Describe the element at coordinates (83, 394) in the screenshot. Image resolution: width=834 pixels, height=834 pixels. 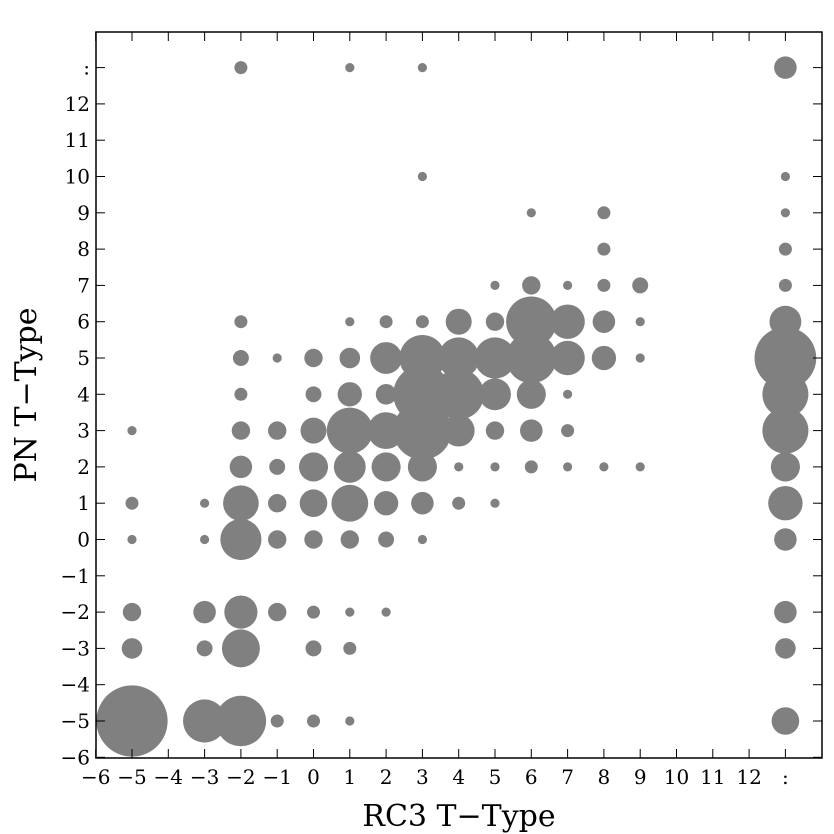
I see `y-tick-label: 4` at that location.